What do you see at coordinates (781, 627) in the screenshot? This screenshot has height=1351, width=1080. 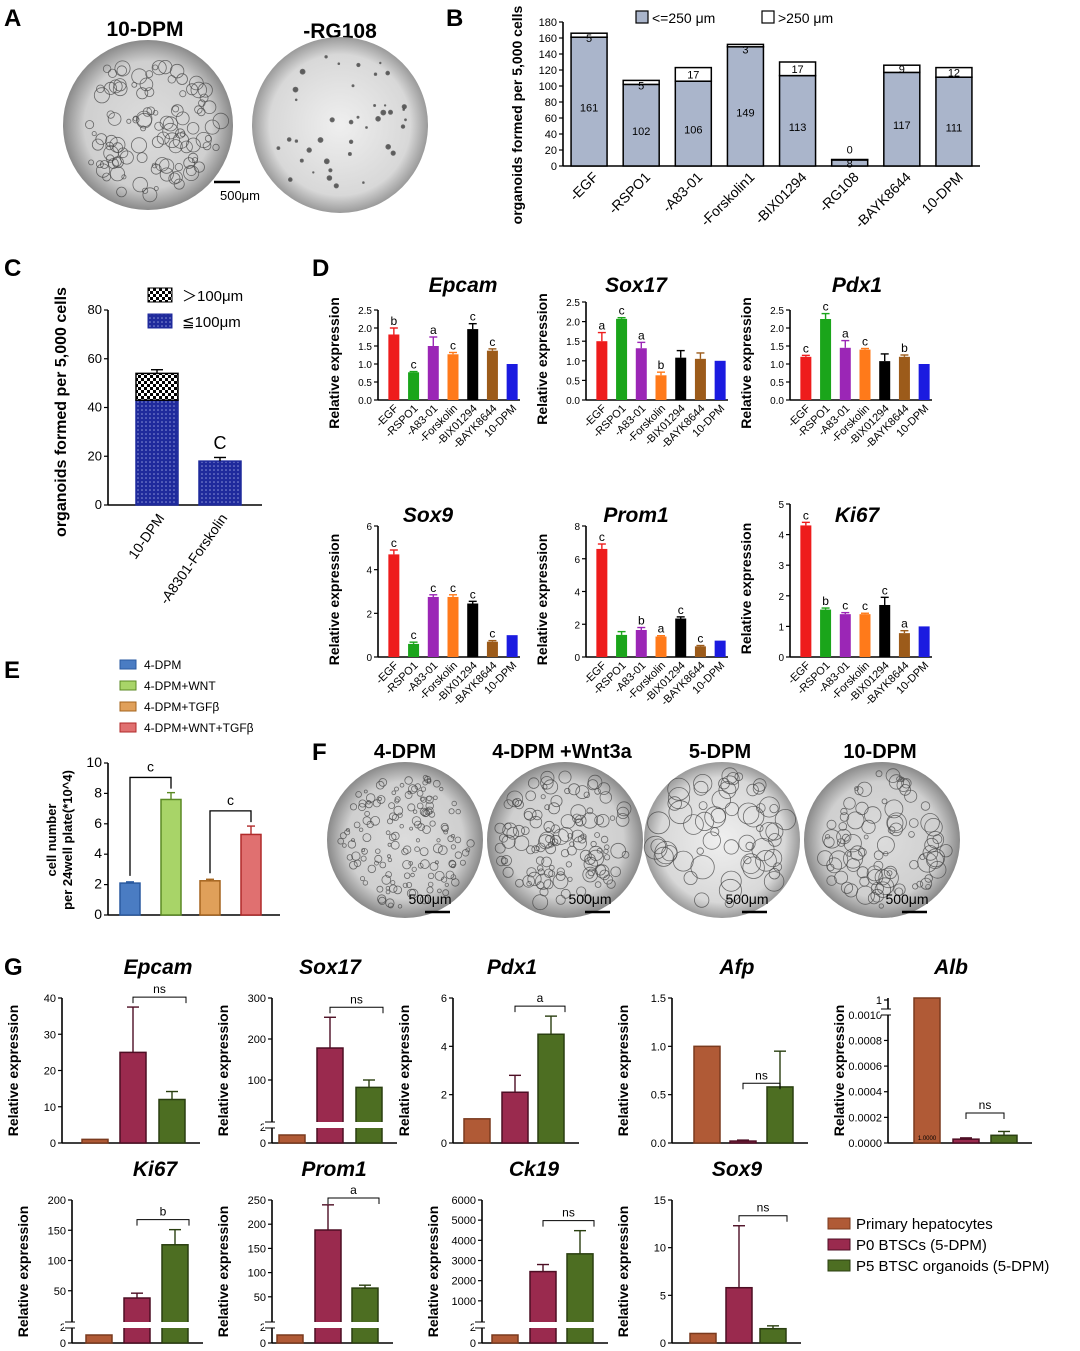 I see `y-tick-label: 1` at bounding box center [781, 627].